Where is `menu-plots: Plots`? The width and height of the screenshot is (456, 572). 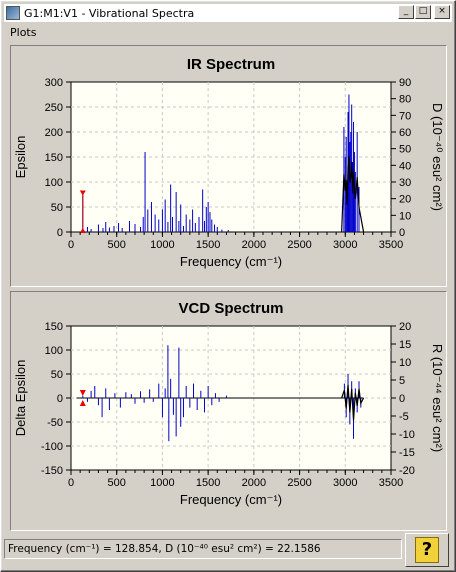
menu-plots: Plots is located at coordinates (23, 32).